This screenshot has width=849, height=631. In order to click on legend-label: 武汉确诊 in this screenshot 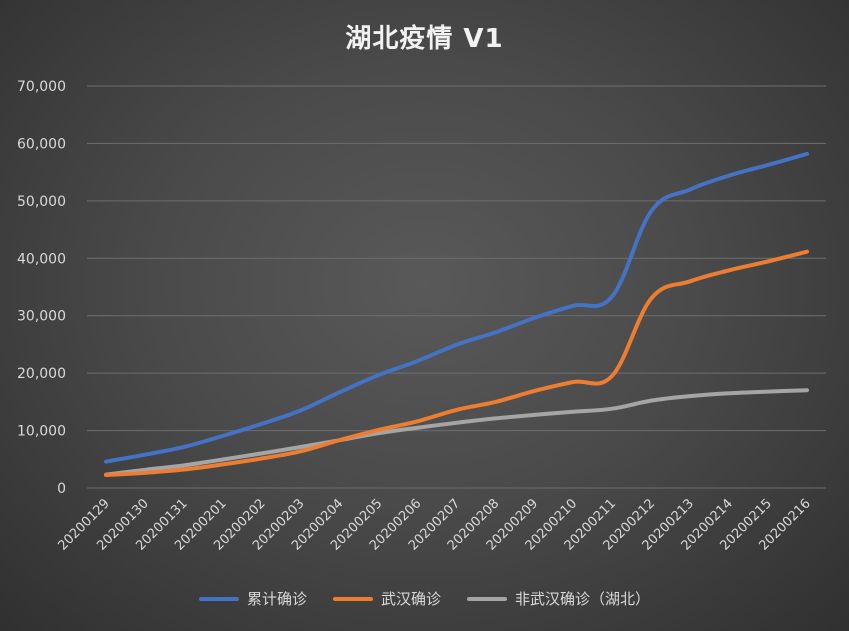, I will do `click(410, 599)`.